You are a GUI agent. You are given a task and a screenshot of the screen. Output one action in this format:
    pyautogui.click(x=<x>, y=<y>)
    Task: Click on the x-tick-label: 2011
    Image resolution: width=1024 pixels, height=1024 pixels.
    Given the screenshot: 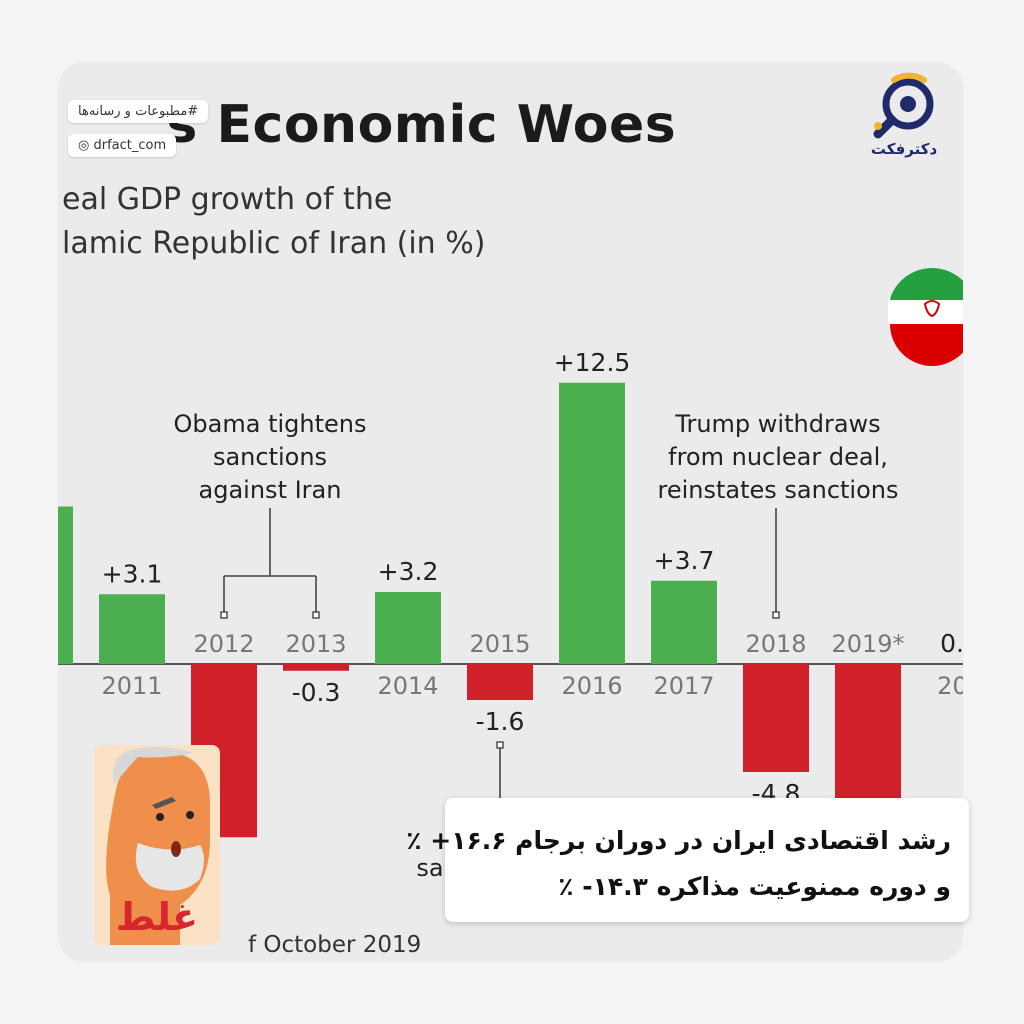 What is the action you would take?
    pyautogui.click(x=131, y=686)
    